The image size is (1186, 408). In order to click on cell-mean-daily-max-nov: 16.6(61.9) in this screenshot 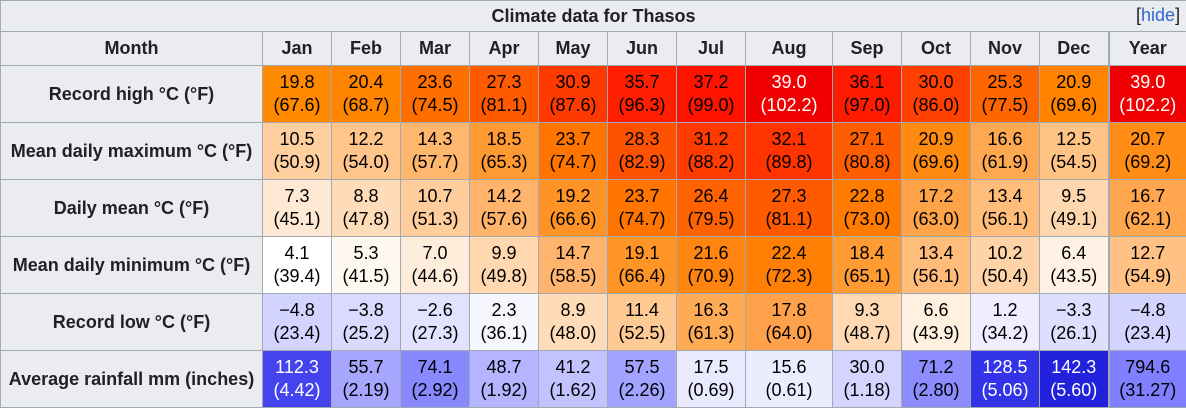, I will do `click(1005, 151)`.